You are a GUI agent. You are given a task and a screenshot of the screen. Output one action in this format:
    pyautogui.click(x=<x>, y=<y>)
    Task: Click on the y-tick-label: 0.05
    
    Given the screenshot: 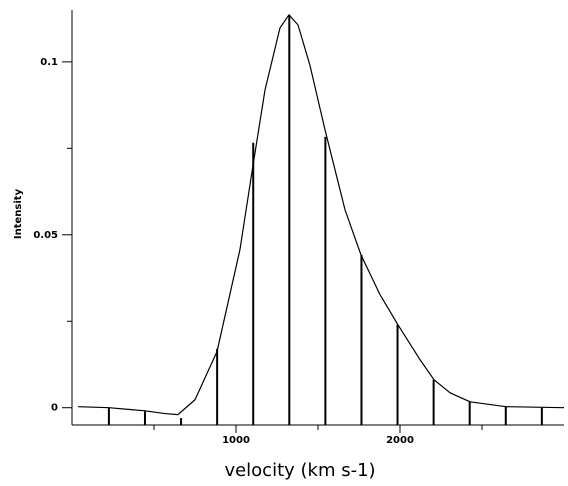 What is the action you would take?
    pyautogui.click(x=45, y=235)
    